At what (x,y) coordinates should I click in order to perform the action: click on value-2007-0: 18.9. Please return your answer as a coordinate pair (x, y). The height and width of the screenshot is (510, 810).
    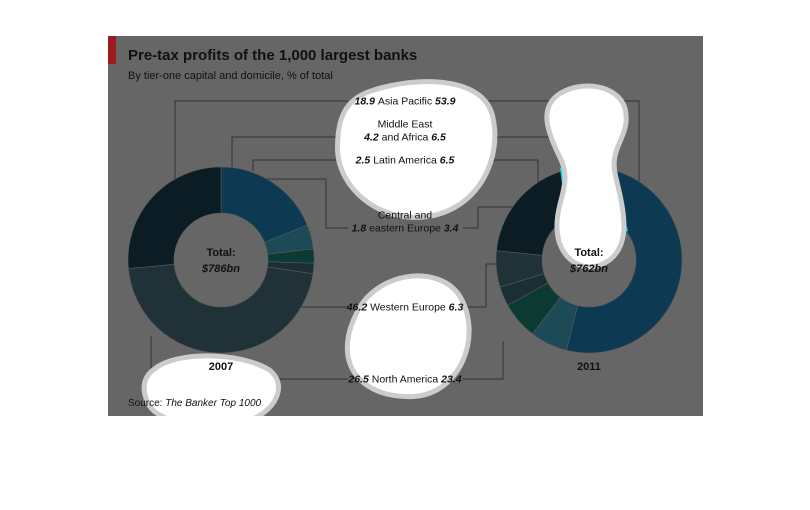
    Looking at the image, I should click on (366, 102).